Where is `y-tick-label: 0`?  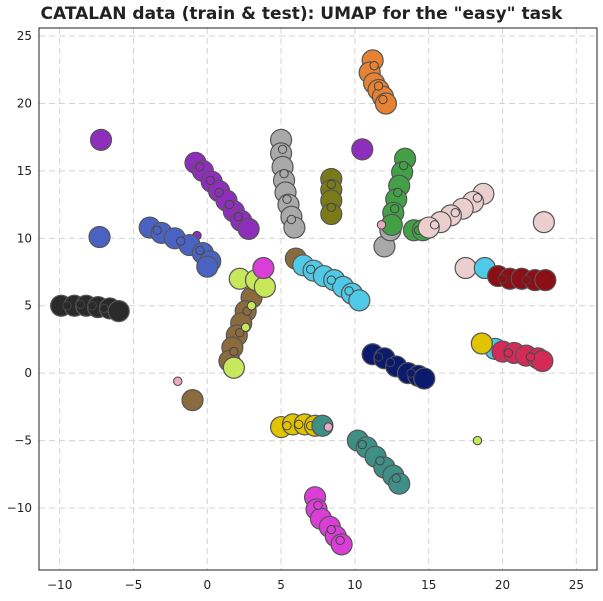 y-tick-label: 0 is located at coordinates (28, 373).